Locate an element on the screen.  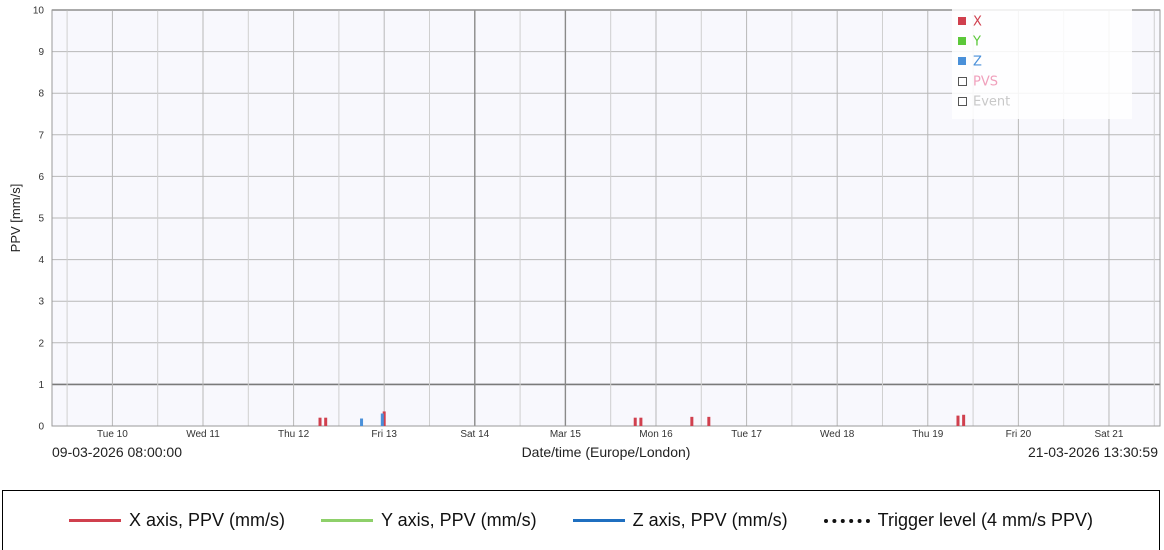
x-axis-title: Date/time (Europe/London) is located at coordinates (606, 452).